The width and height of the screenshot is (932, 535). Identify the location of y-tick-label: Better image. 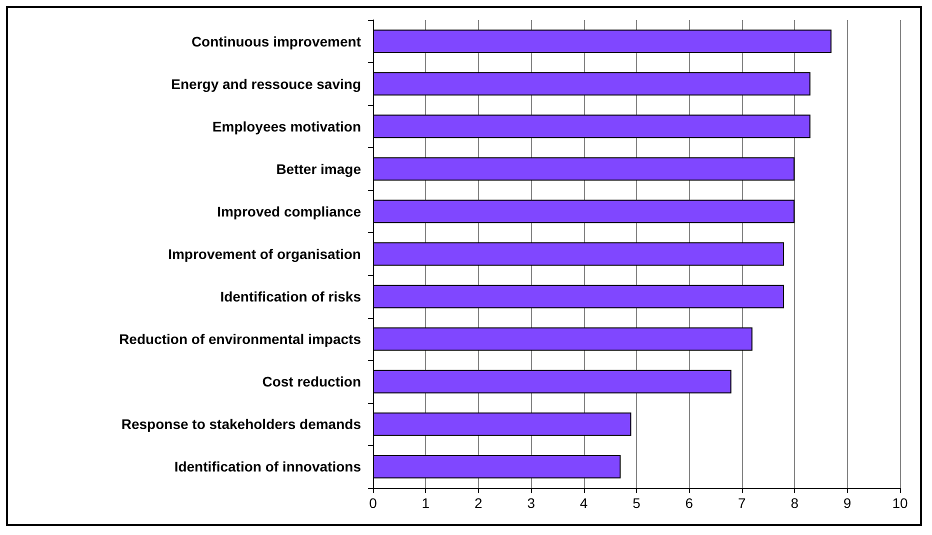
(319, 168).